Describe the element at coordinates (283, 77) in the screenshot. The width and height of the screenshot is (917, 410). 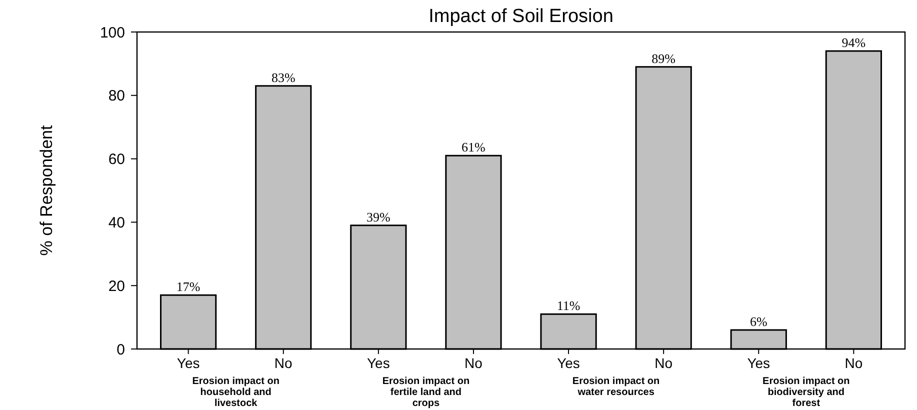
I see `data-label: 83%` at that location.